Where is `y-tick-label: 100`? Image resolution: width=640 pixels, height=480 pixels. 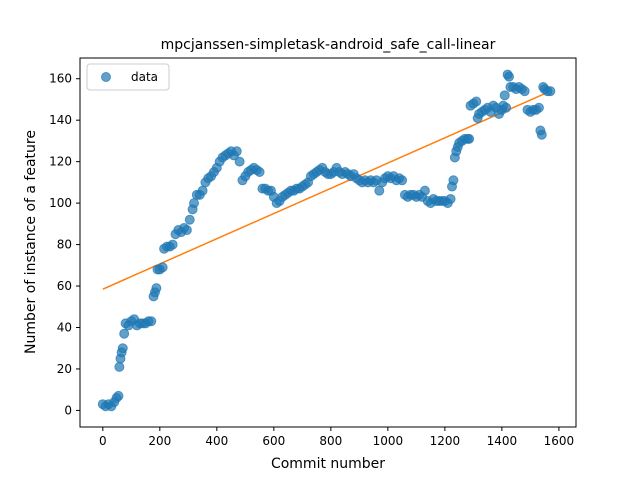 y-tick-label: 100 is located at coordinates (60, 203).